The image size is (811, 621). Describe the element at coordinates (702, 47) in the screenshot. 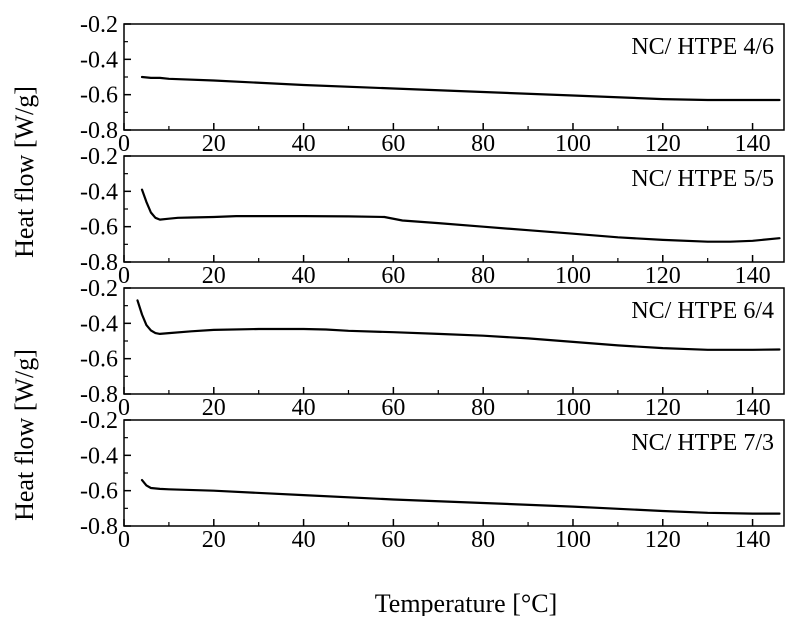

I see `series-label: NC/ HTPE 4/6` at that location.